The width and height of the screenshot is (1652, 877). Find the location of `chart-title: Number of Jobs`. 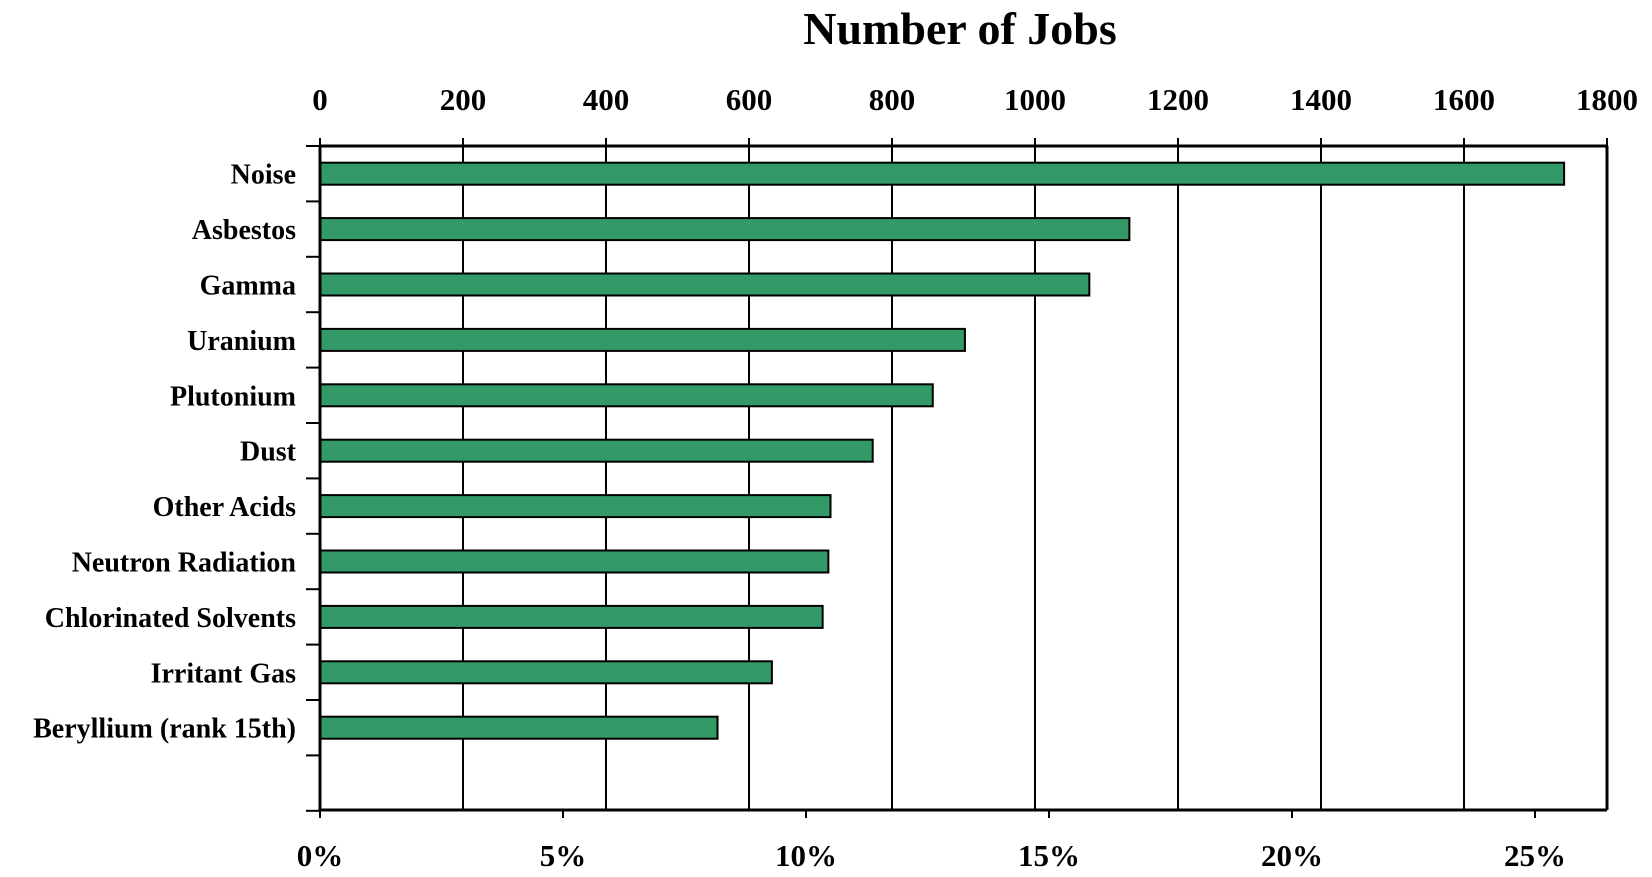

chart-title: Number of Jobs is located at coordinates (960, 28).